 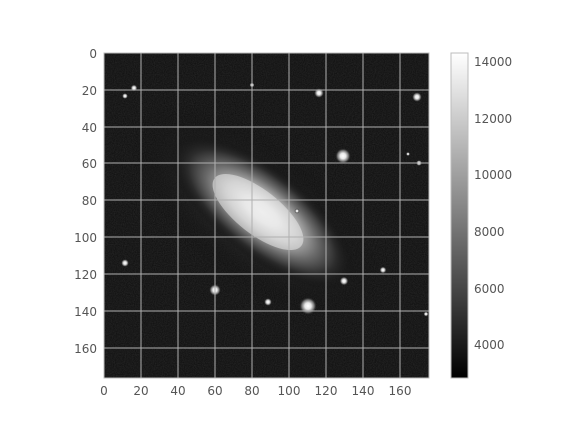 I want to click on y-tick-label: 0, so click(x=93, y=54).